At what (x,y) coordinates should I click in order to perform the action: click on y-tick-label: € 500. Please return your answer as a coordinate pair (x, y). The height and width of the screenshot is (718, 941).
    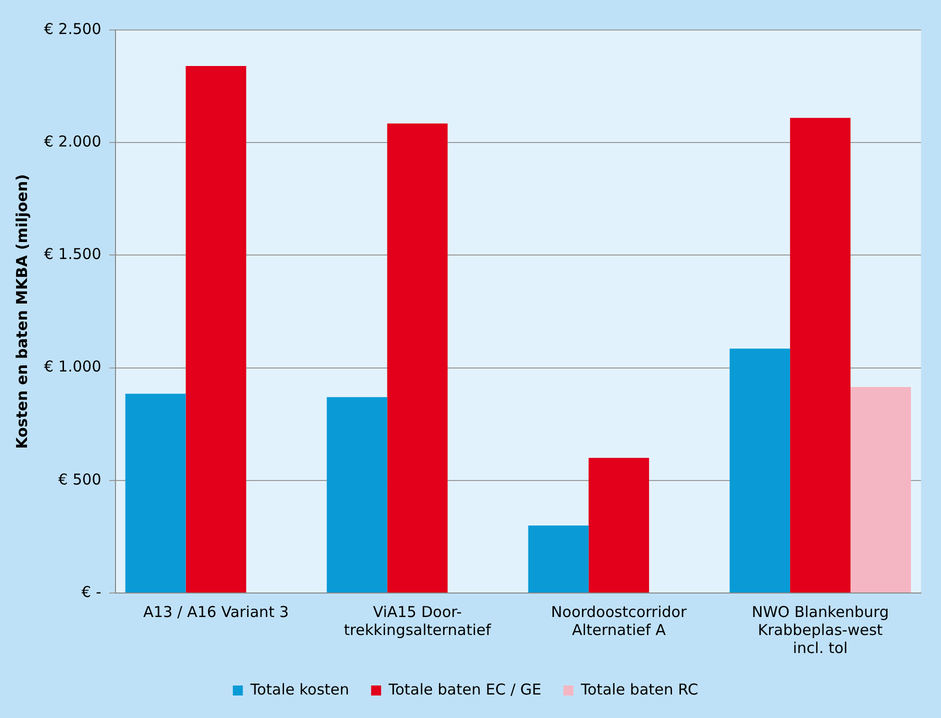
    Looking at the image, I should click on (80, 479).